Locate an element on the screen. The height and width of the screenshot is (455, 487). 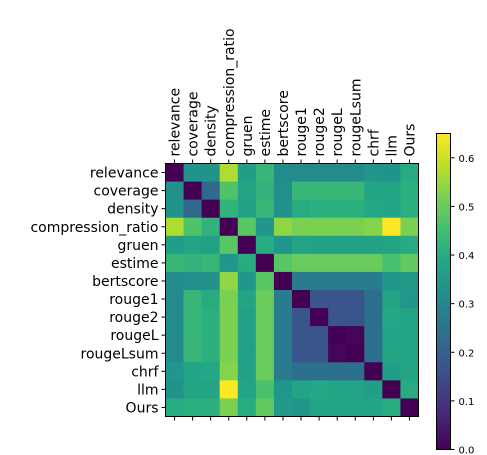
colorbar-tick-label: 0.4 is located at coordinates (467, 256).